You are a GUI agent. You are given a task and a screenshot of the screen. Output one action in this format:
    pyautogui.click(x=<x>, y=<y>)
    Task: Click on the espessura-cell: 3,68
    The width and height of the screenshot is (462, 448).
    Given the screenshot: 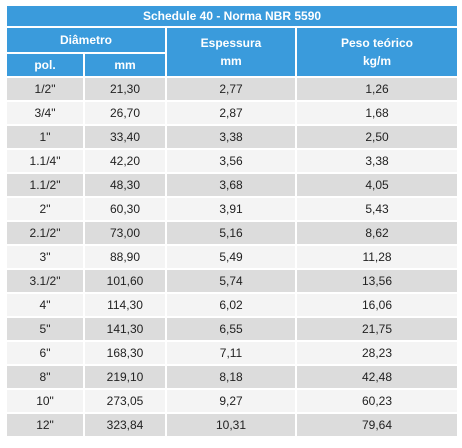 What is the action you would take?
    pyautogui.click(x=231, y=185)
    